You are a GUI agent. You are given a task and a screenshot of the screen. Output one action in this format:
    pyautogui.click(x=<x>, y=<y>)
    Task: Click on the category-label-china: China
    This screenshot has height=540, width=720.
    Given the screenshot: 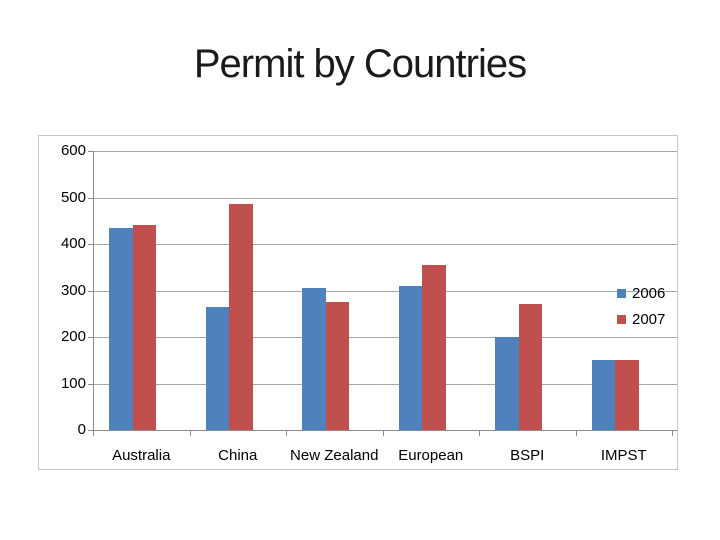 What is the action you would take?
    pyautogui.click(x=238, y=455)
    